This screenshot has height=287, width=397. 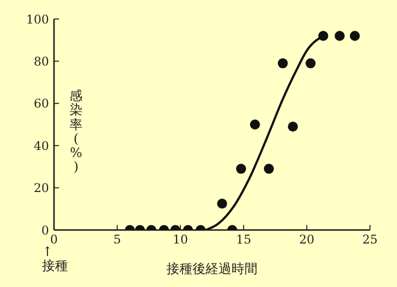 What do you see at coordinates (45, 230) in the screenshot?
I see `y-tick-label: 0` at bounding box center [45, 230].